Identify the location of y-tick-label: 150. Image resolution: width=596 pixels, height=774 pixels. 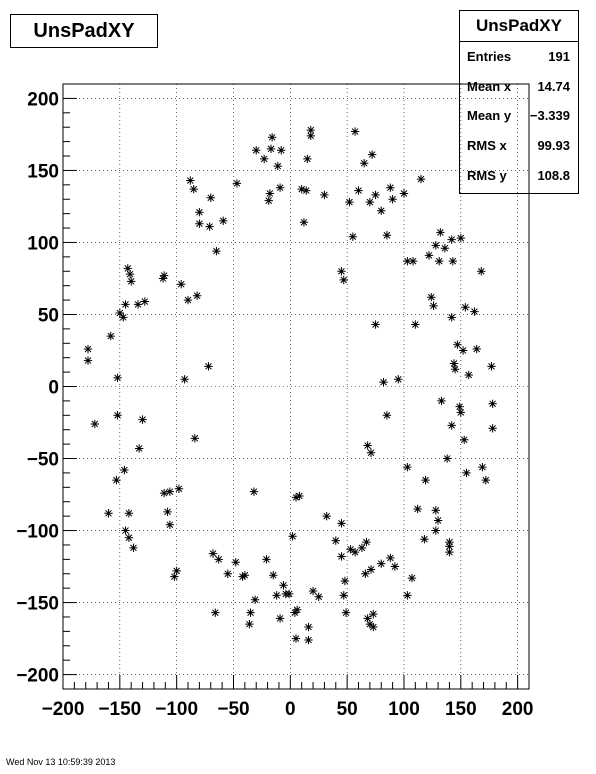
(43, 171).